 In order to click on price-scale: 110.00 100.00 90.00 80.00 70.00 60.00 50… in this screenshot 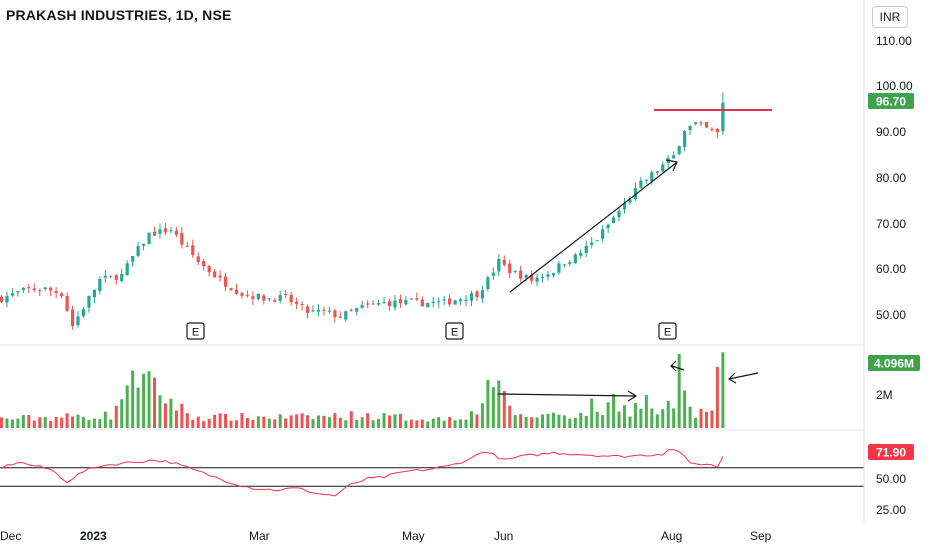, I will do `click(894, 275)`.